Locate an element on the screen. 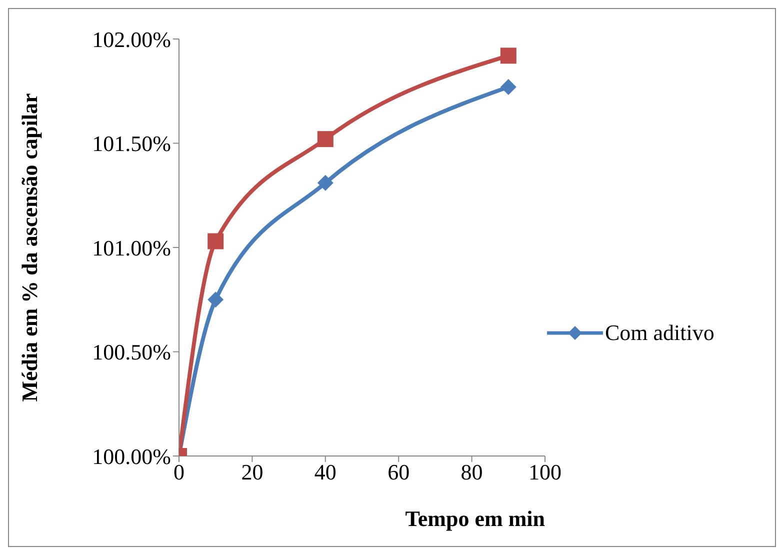 This screenshot has width=784, height=555. x-axis-title: Tempo em min is located at coordinates (475, 518).